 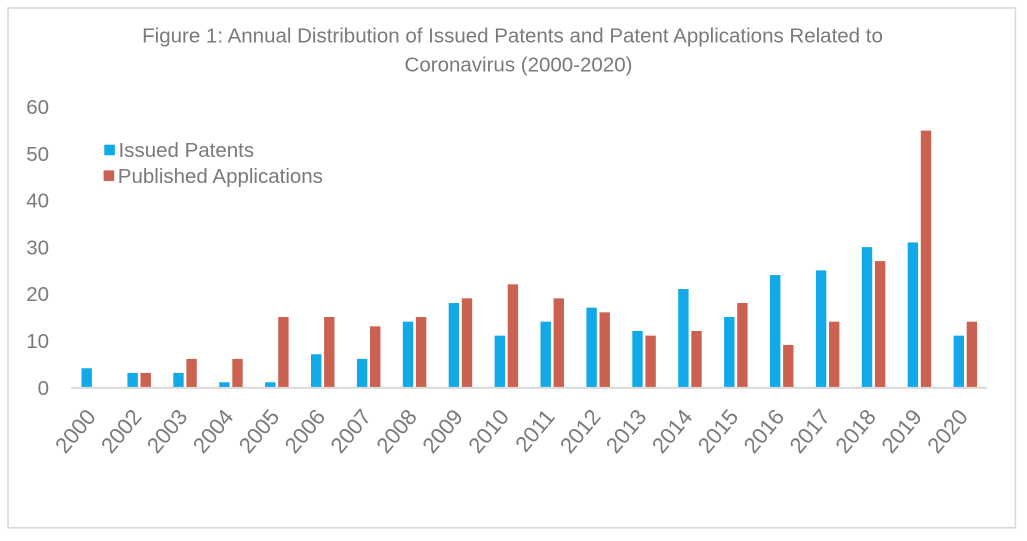 What do you see at coordinates (187, 150) in the screenshot?
I see `svg-text: Issued Patents` at bounding box center [187, 150].